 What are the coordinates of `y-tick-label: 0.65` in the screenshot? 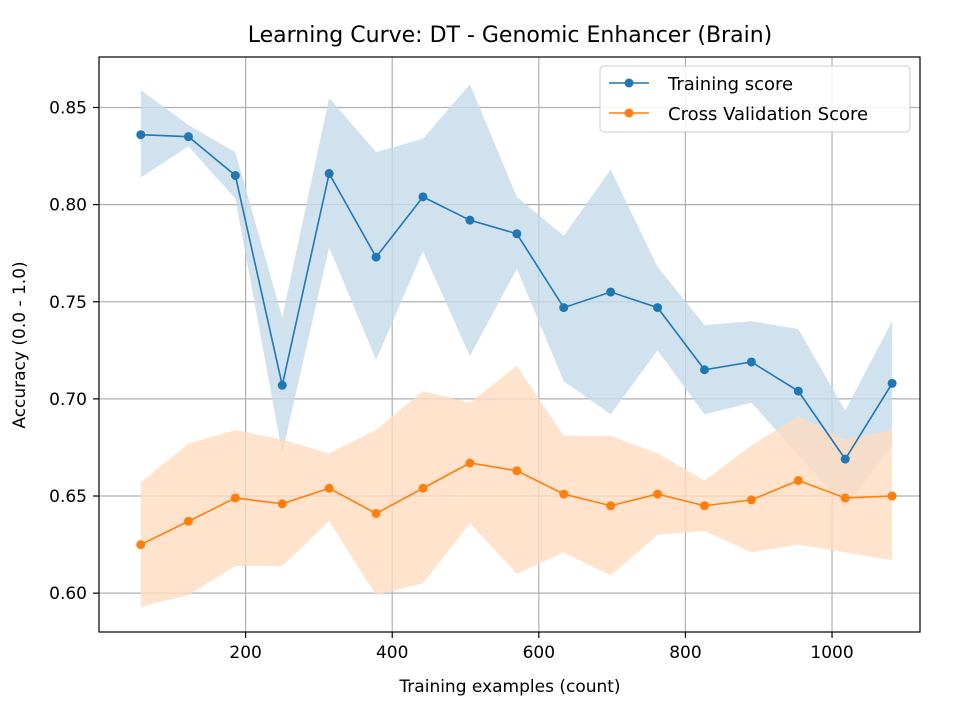 It's located at (68, 497).